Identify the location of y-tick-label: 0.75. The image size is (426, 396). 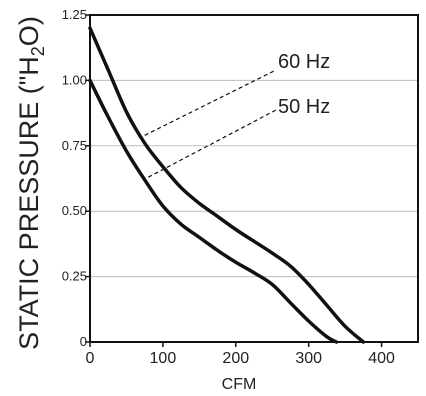
(74, 145).